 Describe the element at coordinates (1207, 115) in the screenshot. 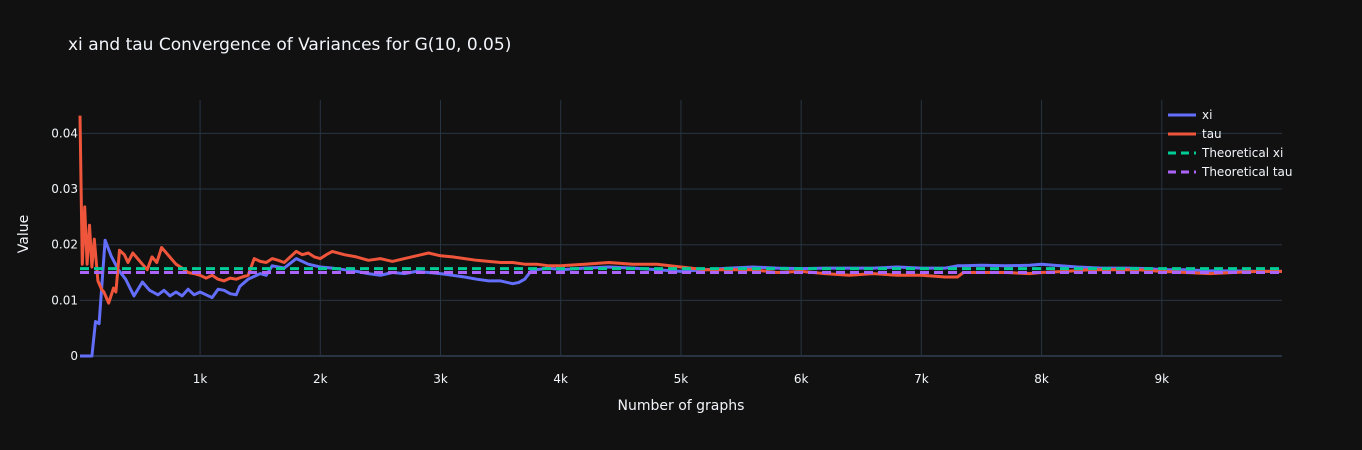

I see `legend-label: xi` at that location.